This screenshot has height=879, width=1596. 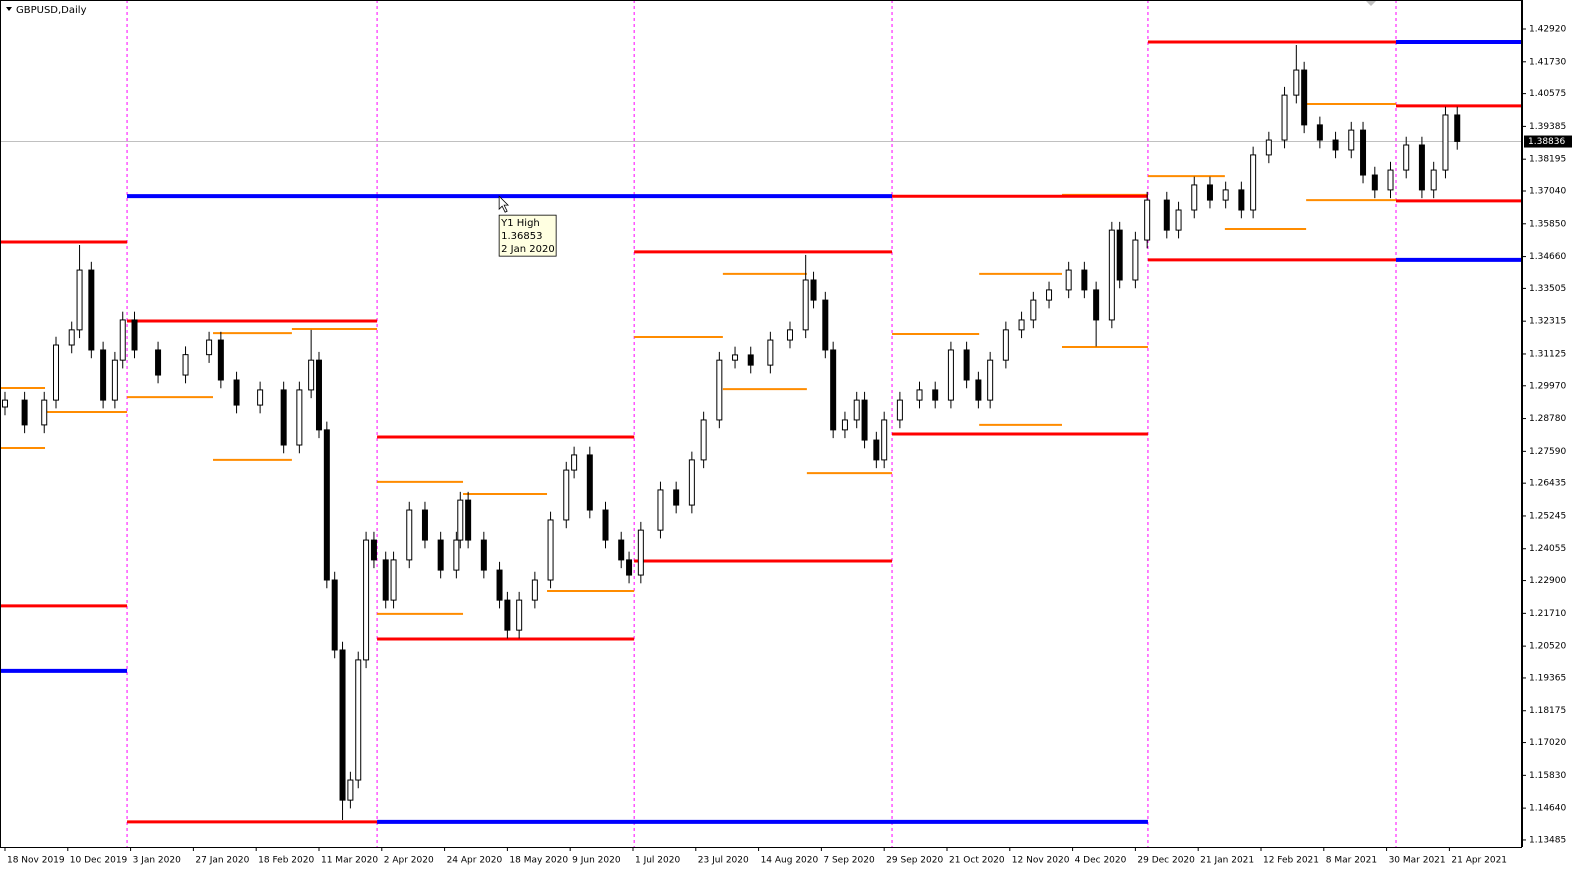 What do you see at coordinates (1547, 809) in the screenshot?
I see `y-tick-label: 1.14640` at bounding box center [1547, 809].